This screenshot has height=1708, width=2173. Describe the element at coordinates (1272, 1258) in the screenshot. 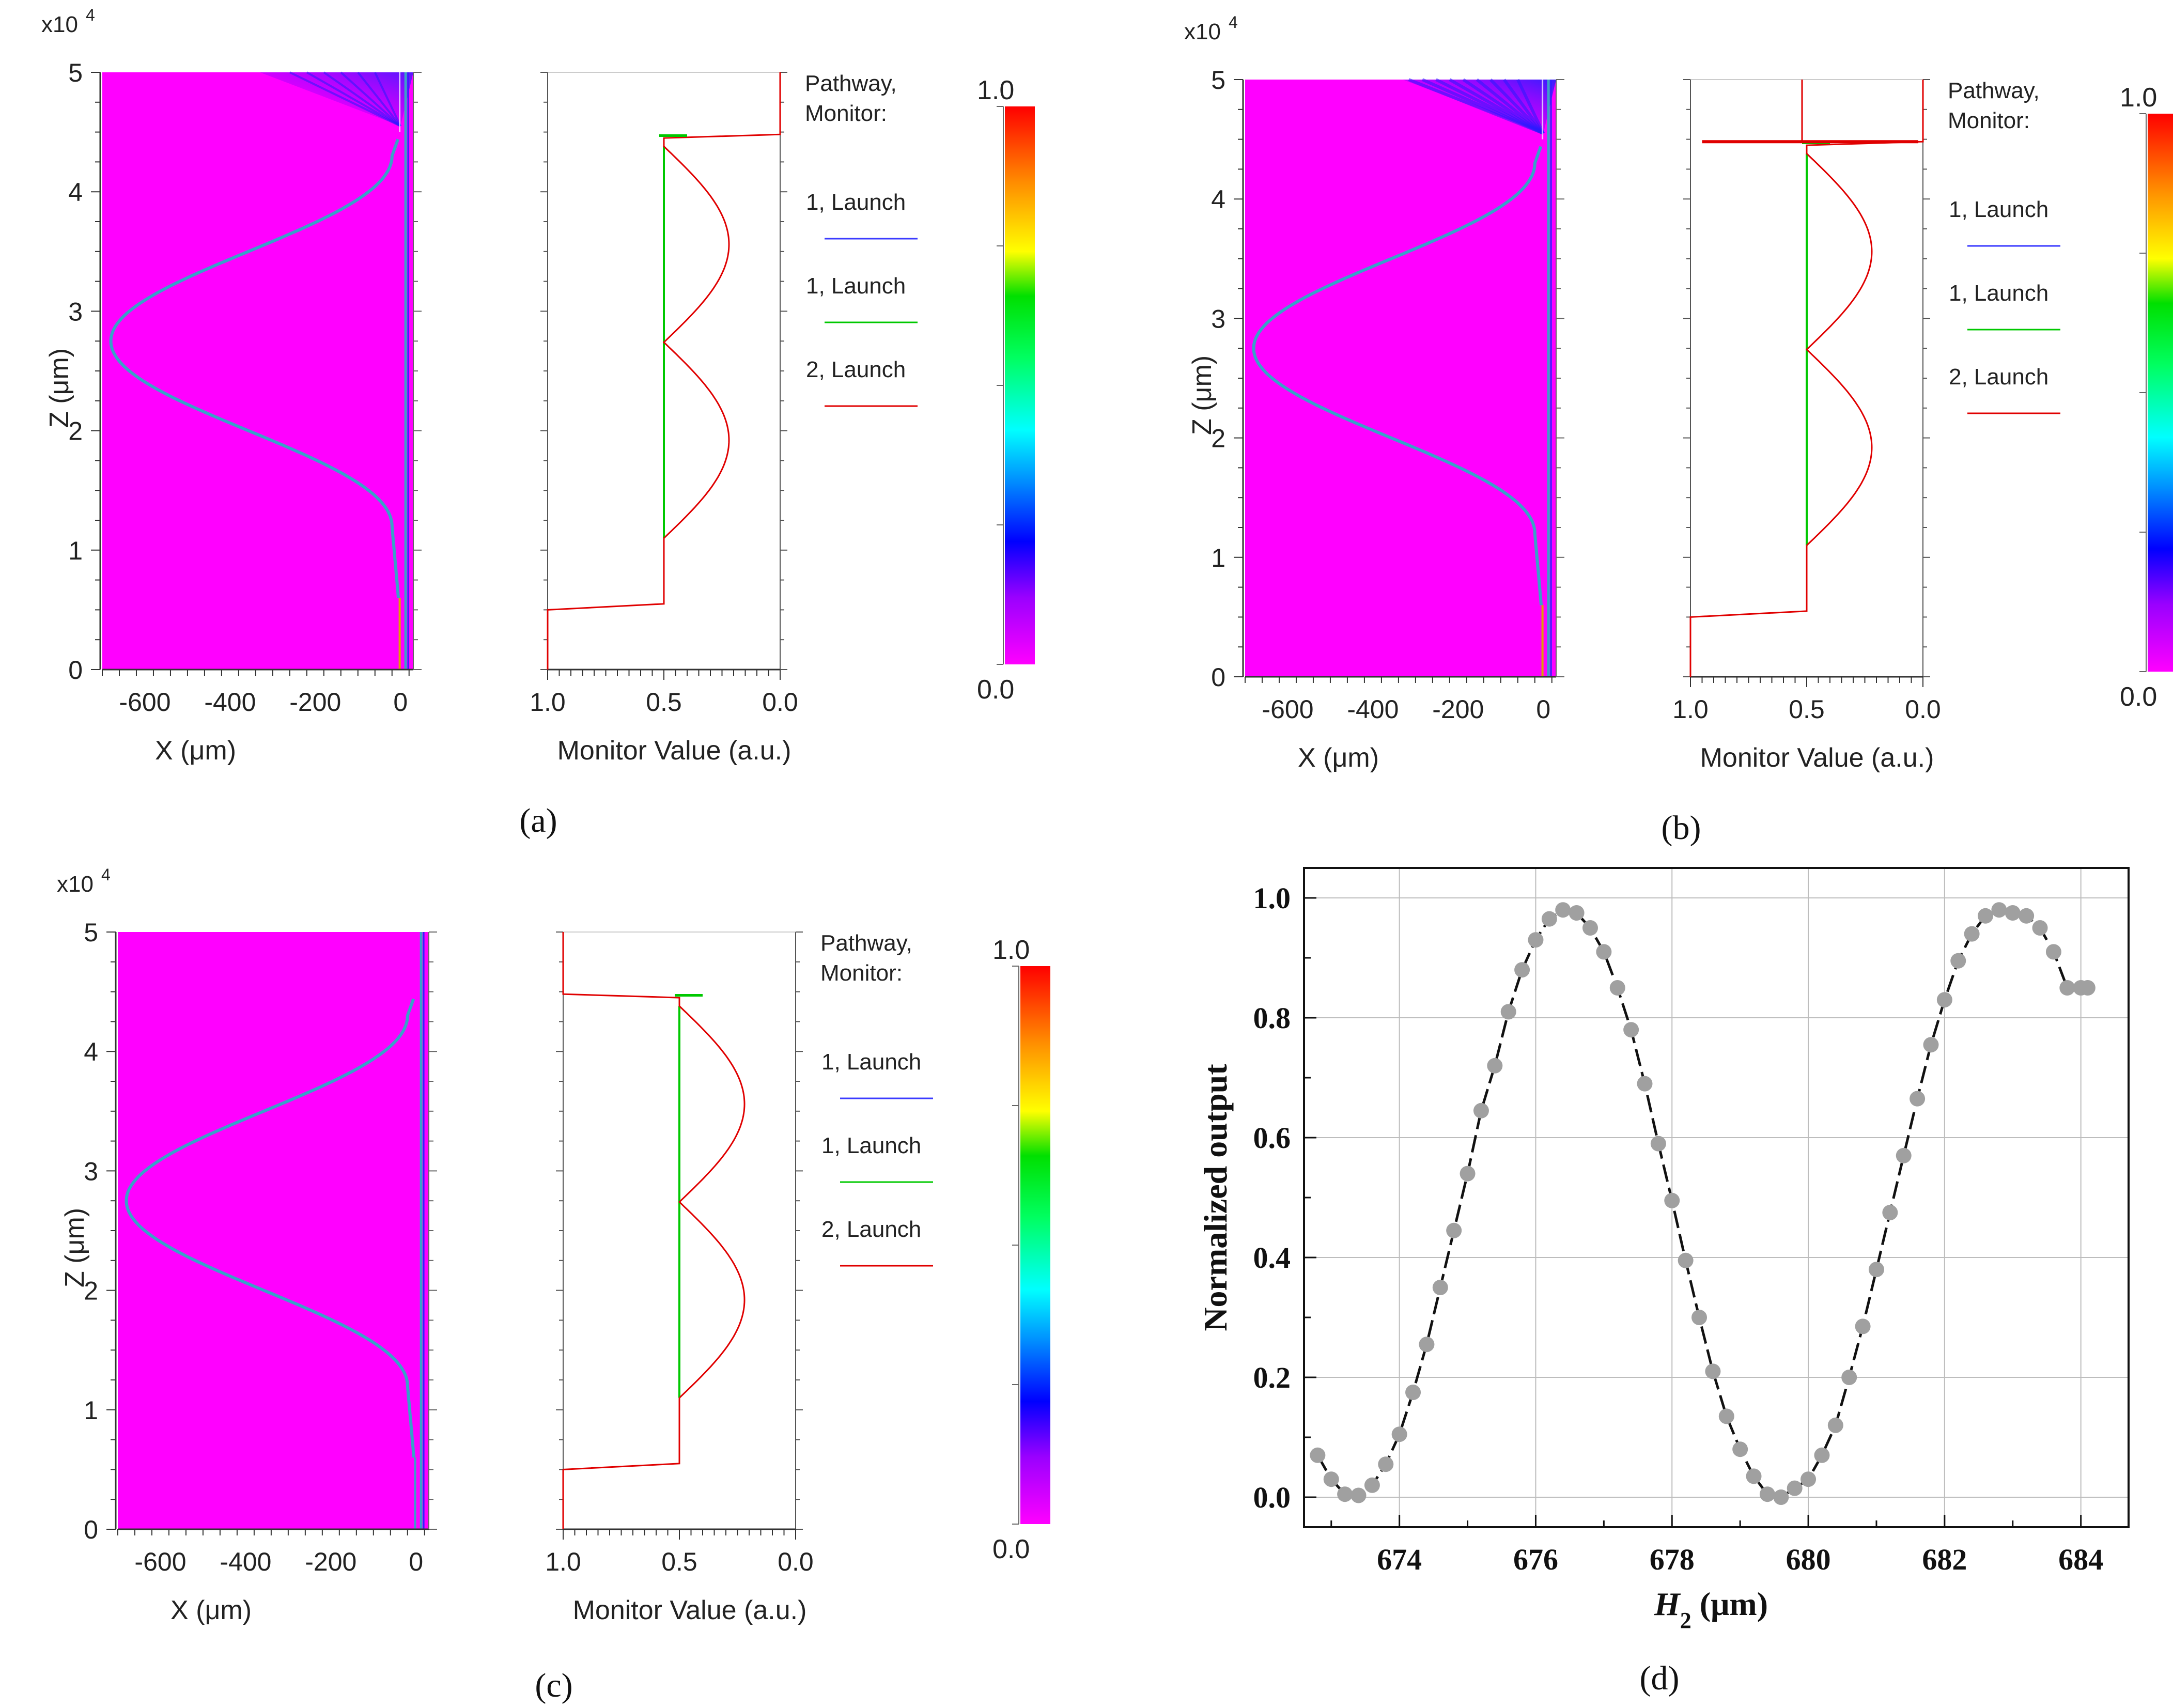

I see `y-tick-label: 0.4` at that location.